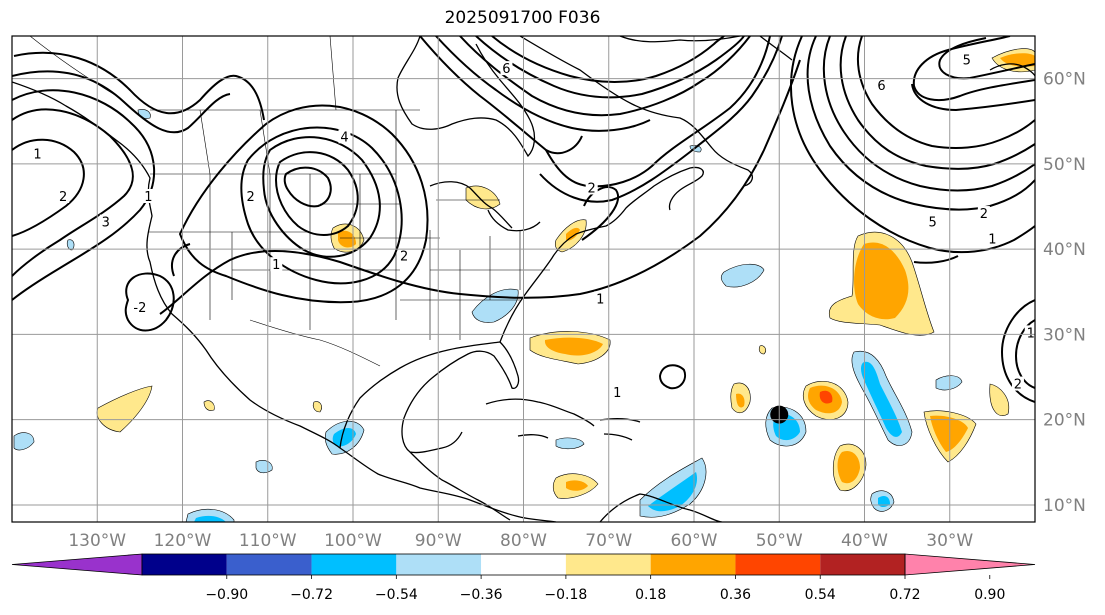 This screenshot has width=1105, height=615. What do you see at coordinates (608, 541) in the screenshot?
I see `lon-tick-label: 70°W` at bounding box center [608, 541].